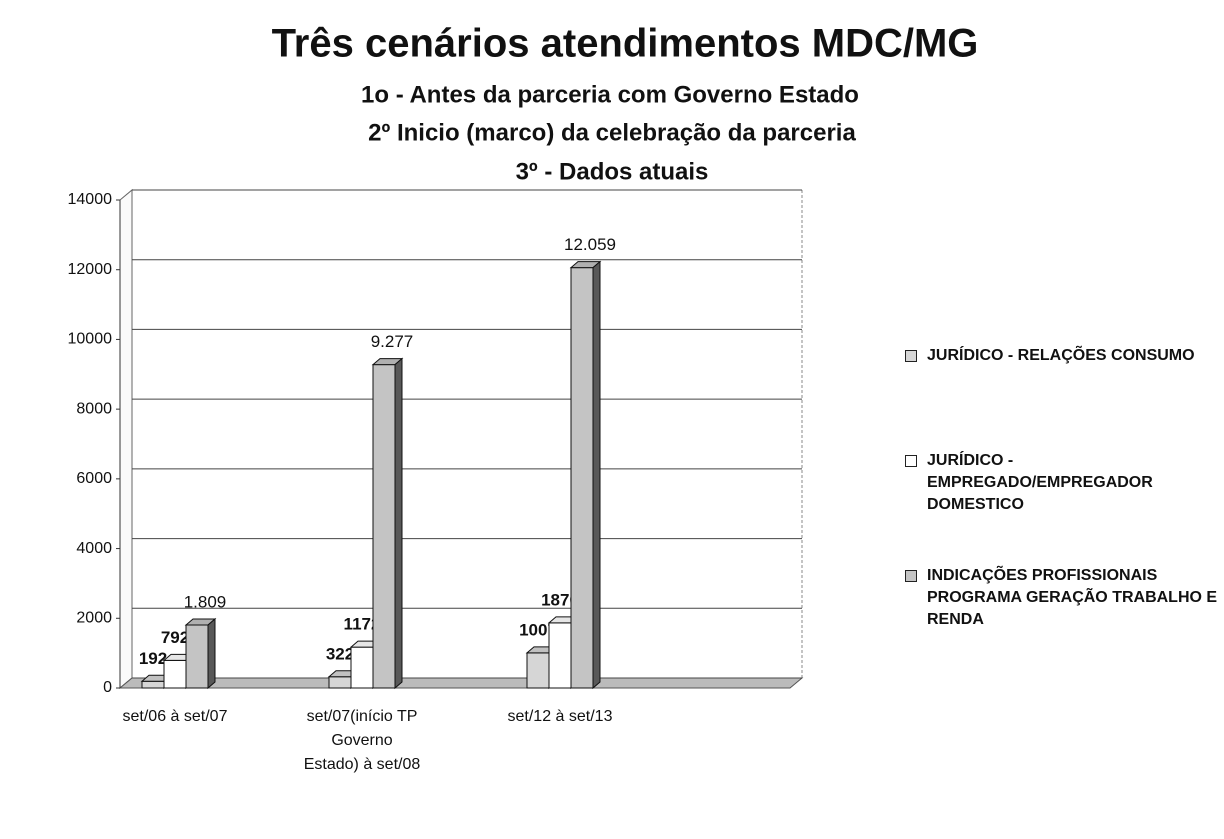 Image resolution: width=1224 pixels, height=839 pixels. I want to click on x-tick-label: set/06 à set/07, so click(175, 716).